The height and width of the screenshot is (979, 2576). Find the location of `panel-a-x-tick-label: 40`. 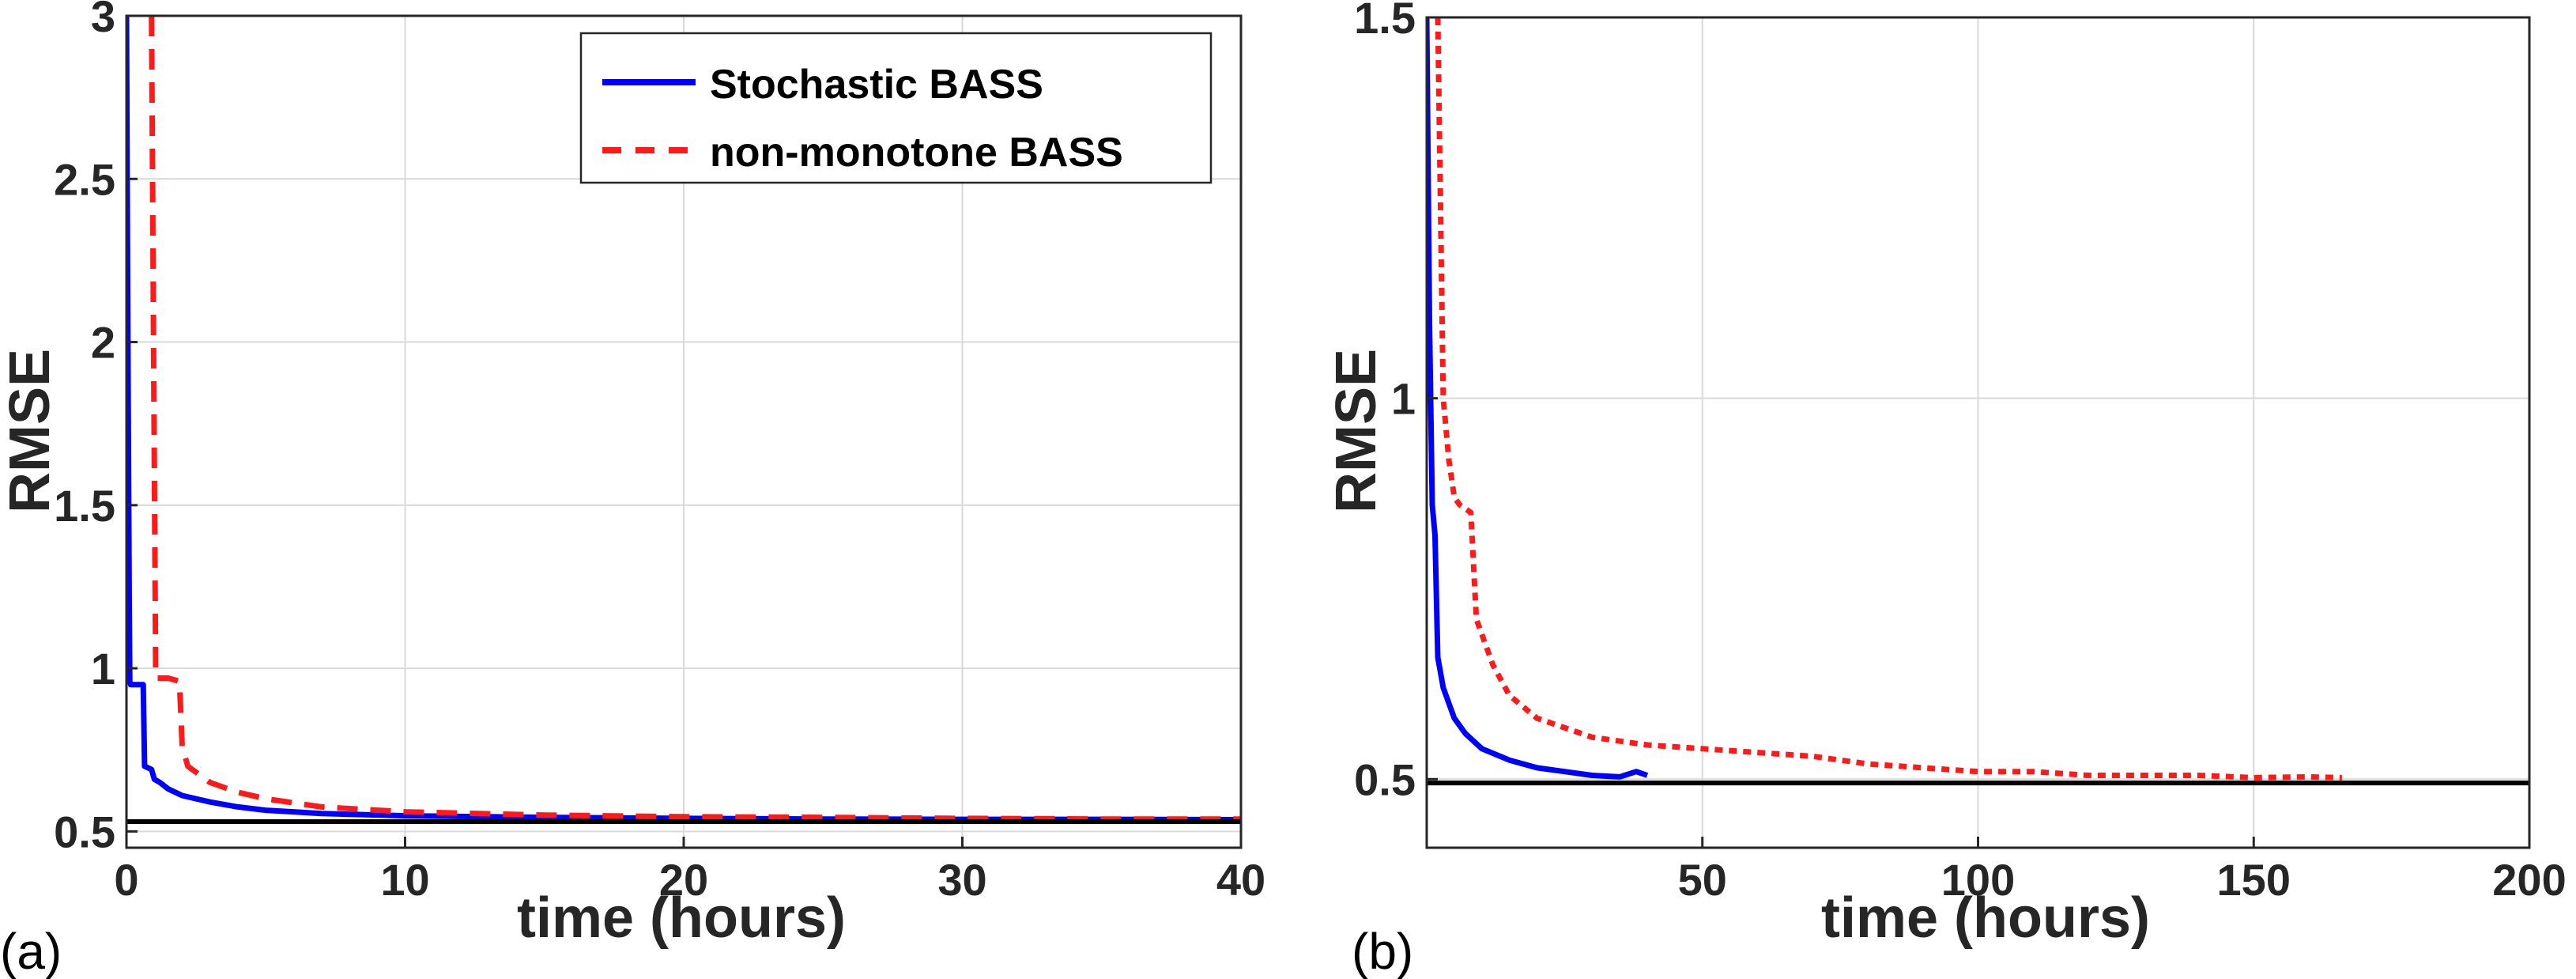

panel-a-x-tick-label: 40 is located at coordinates (1240, 880).